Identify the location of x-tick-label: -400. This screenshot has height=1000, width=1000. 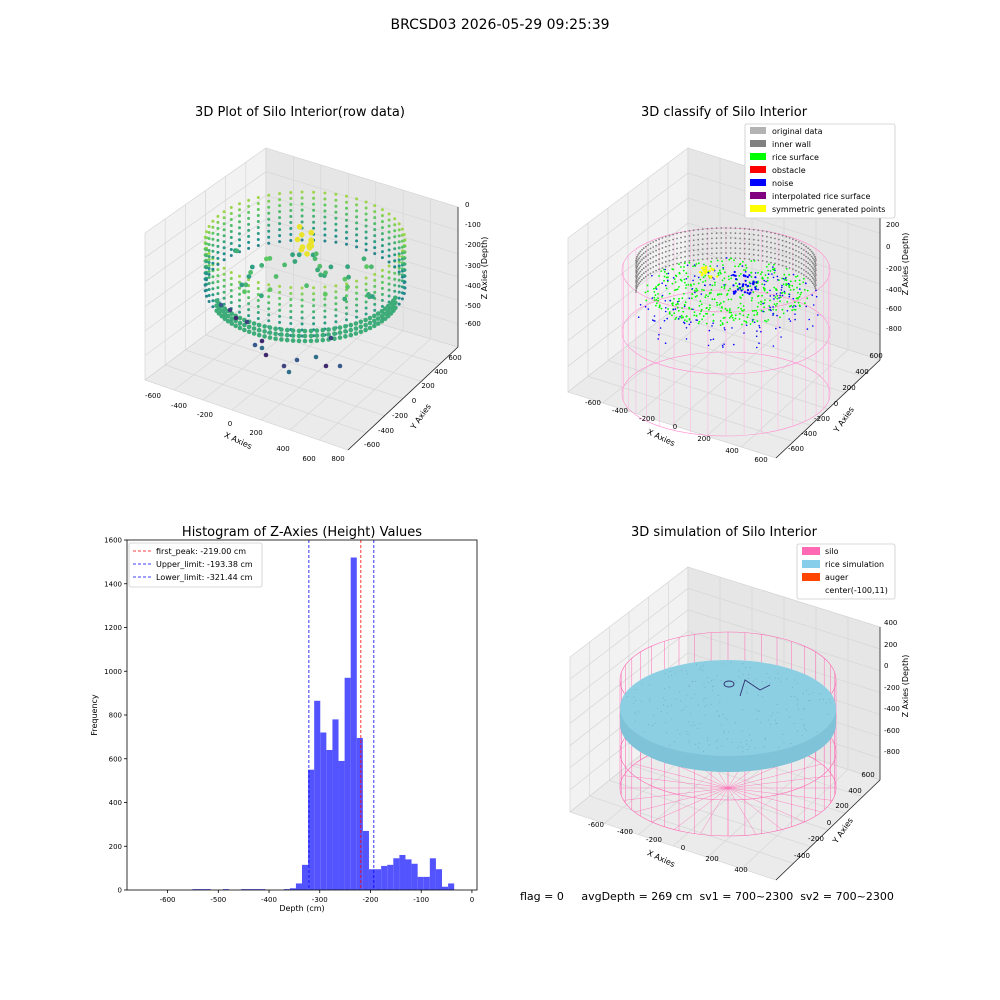
(620, 411).